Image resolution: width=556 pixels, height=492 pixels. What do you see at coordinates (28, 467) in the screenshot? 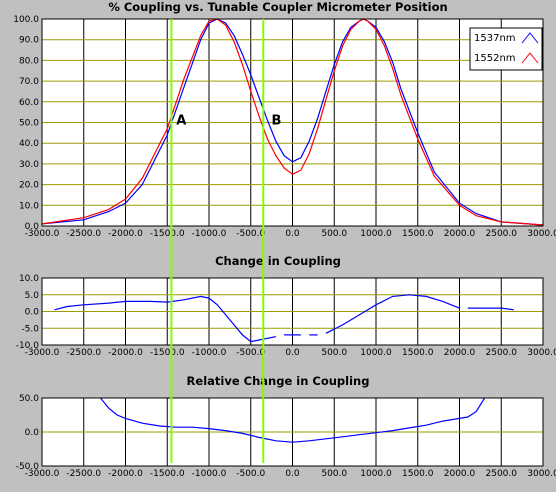
I see `y-tick-label: -50.0` at bounding box center [28, 467].